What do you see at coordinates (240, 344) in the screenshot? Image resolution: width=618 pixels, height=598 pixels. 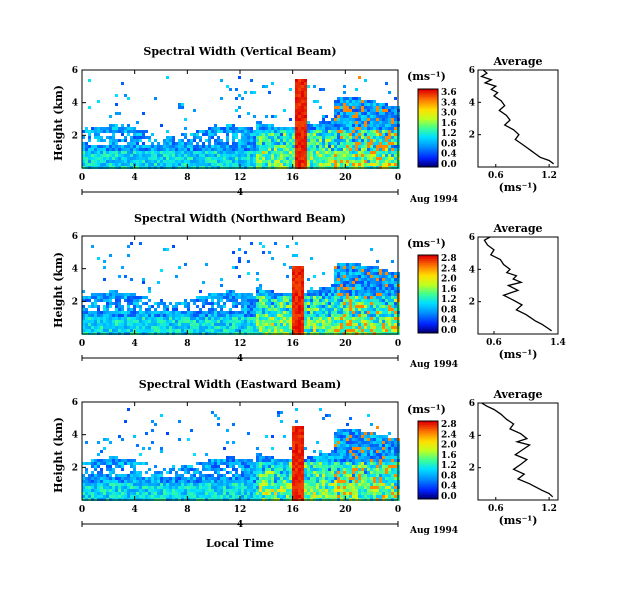 I see `x-tick-label: 12` at bounding box center [240, 344].